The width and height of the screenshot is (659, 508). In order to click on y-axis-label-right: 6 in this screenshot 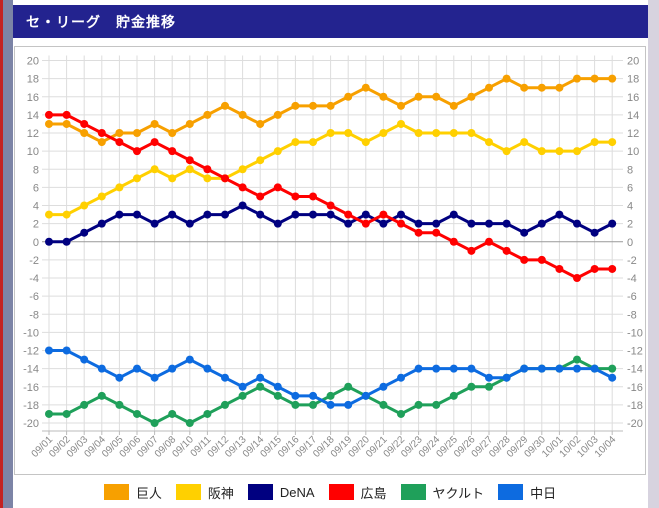, I will do `click(630, 188)`.